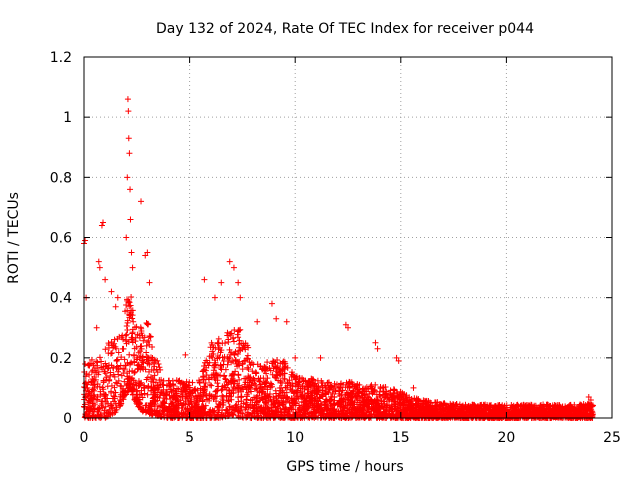 This screenshot has height=480, width=640. Describe the element at coordinates (401, 438) in the screenshot. I see `x-tick-label: 15` at that location.